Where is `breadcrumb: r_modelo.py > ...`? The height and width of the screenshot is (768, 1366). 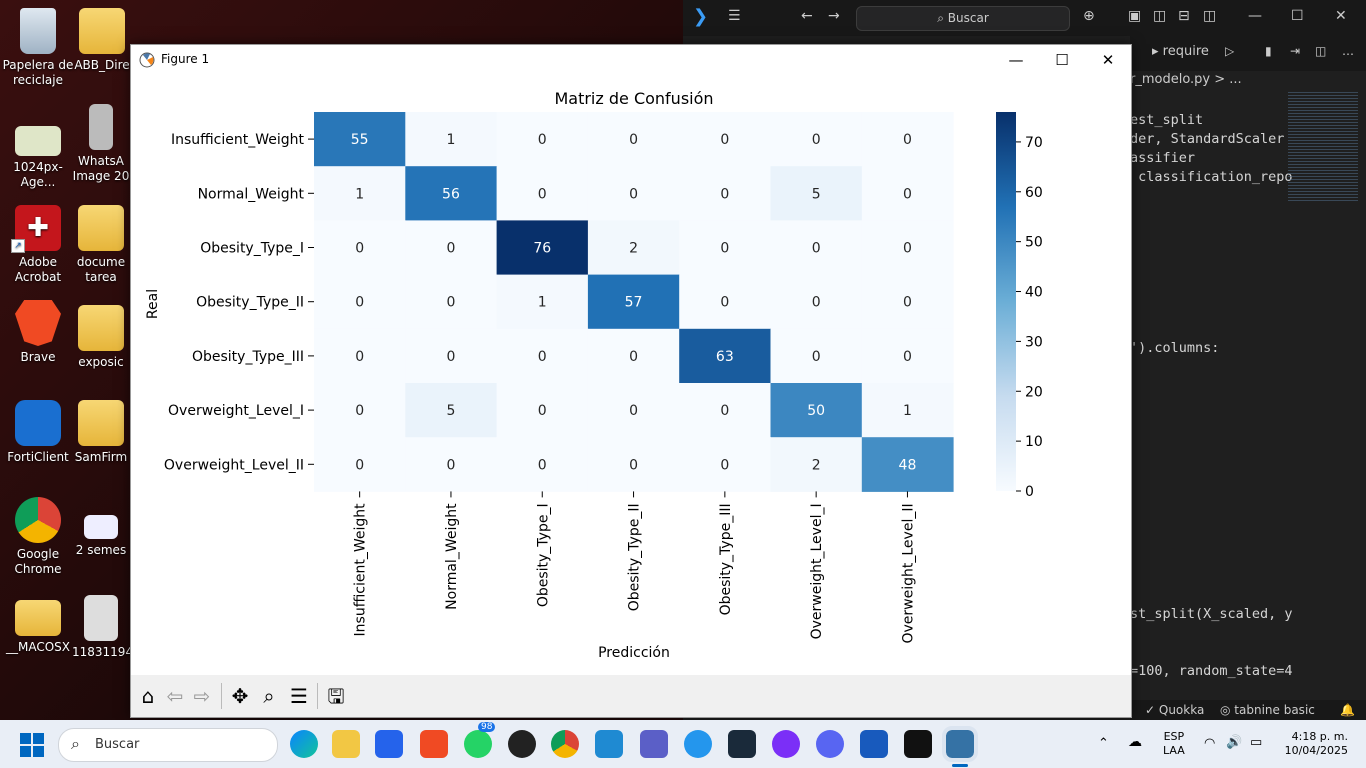
breadcrumb: r_modelo.py > ... is located at coordinates (1186, 79).